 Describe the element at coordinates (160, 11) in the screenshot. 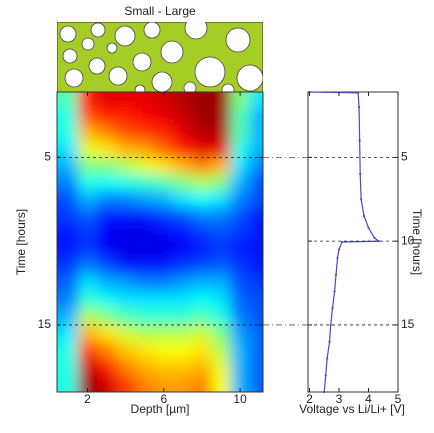

I see `chart-title: Small - Large` at that location.